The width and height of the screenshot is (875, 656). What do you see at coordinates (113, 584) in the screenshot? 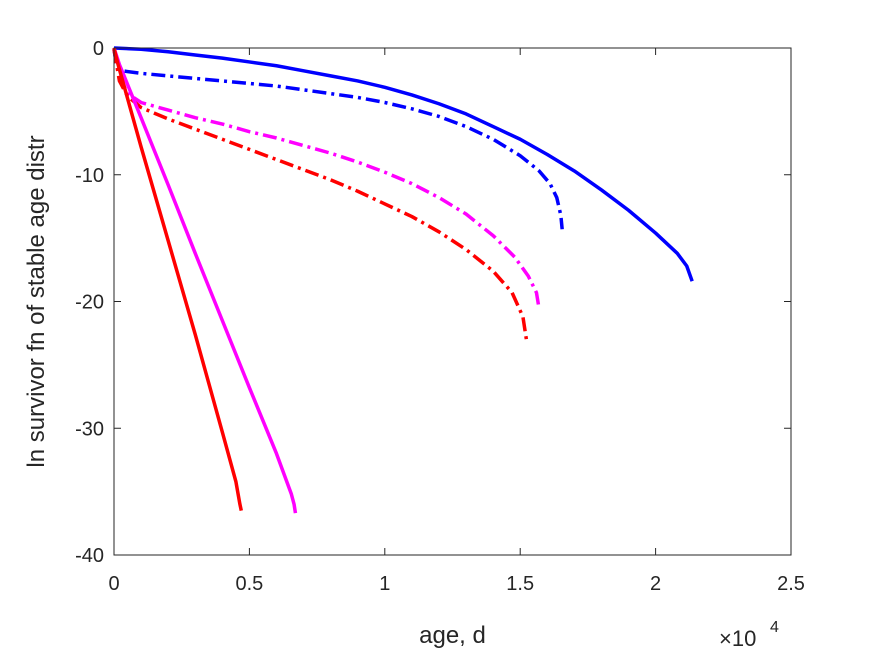
I see `x-tick-label: 0` at bounding box center [113, 584].